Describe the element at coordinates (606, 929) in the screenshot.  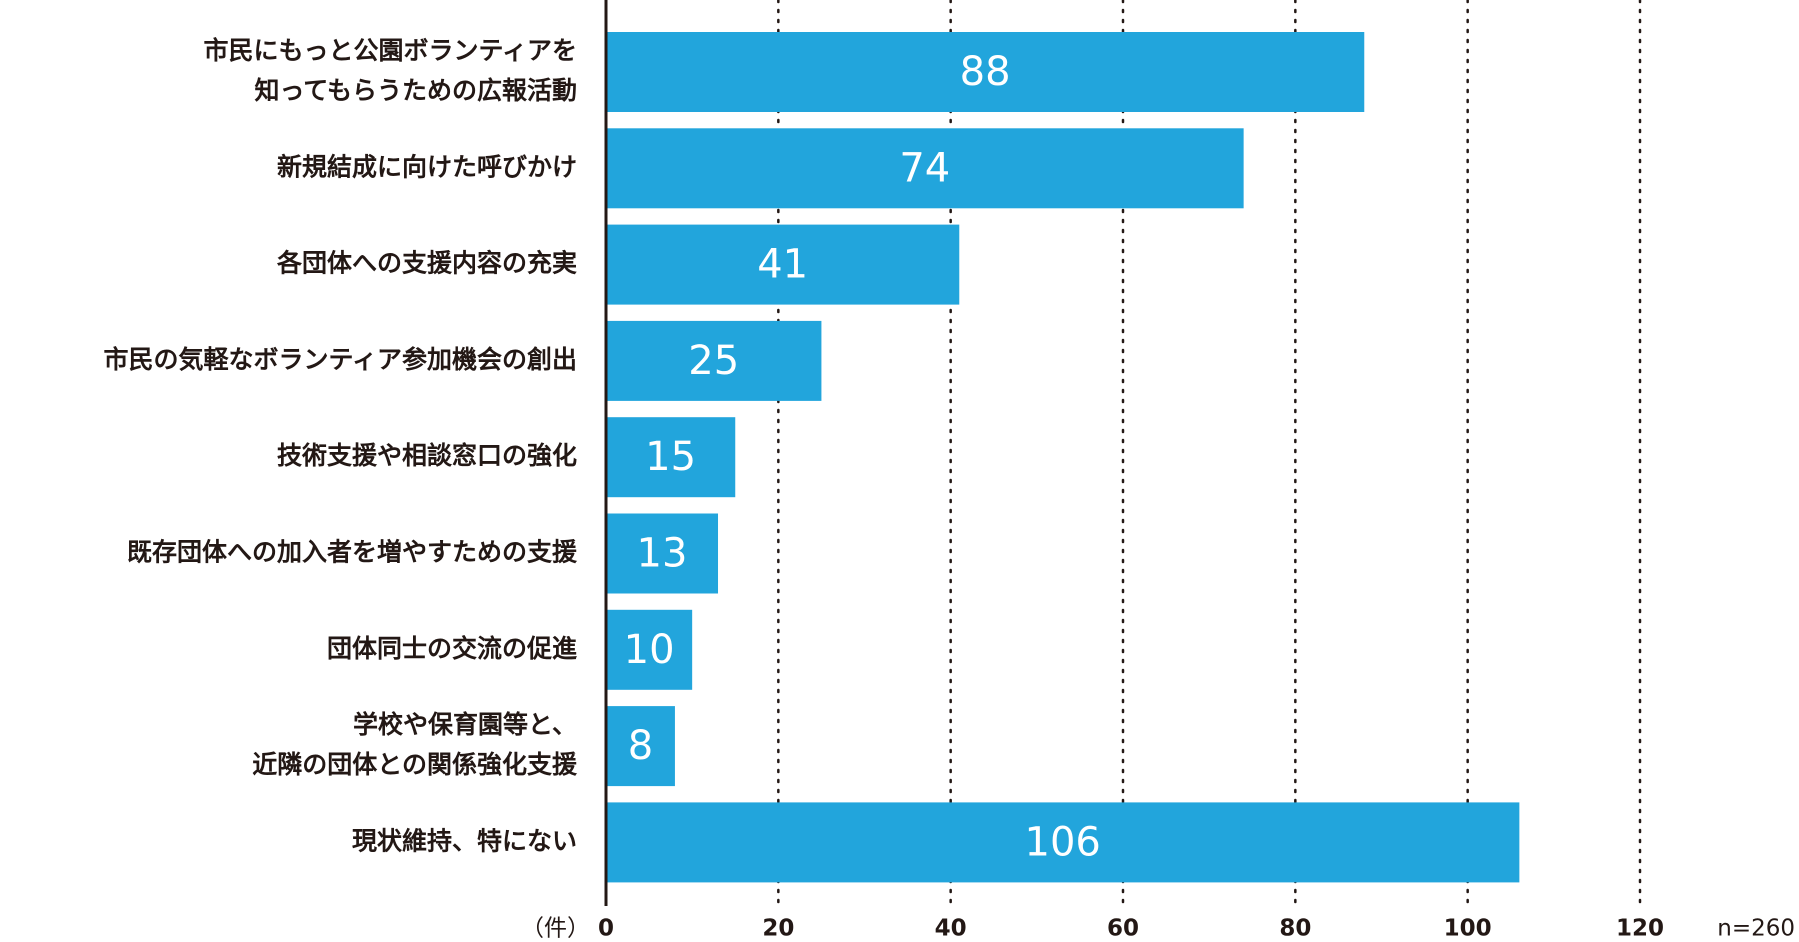
I see `x-tick-label: 0` at that location.